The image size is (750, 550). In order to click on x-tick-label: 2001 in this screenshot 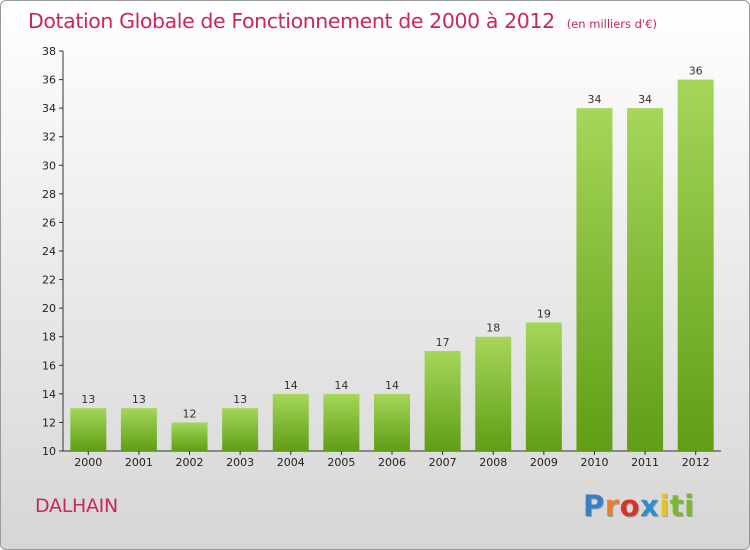, I will do `click(139, 462)`.